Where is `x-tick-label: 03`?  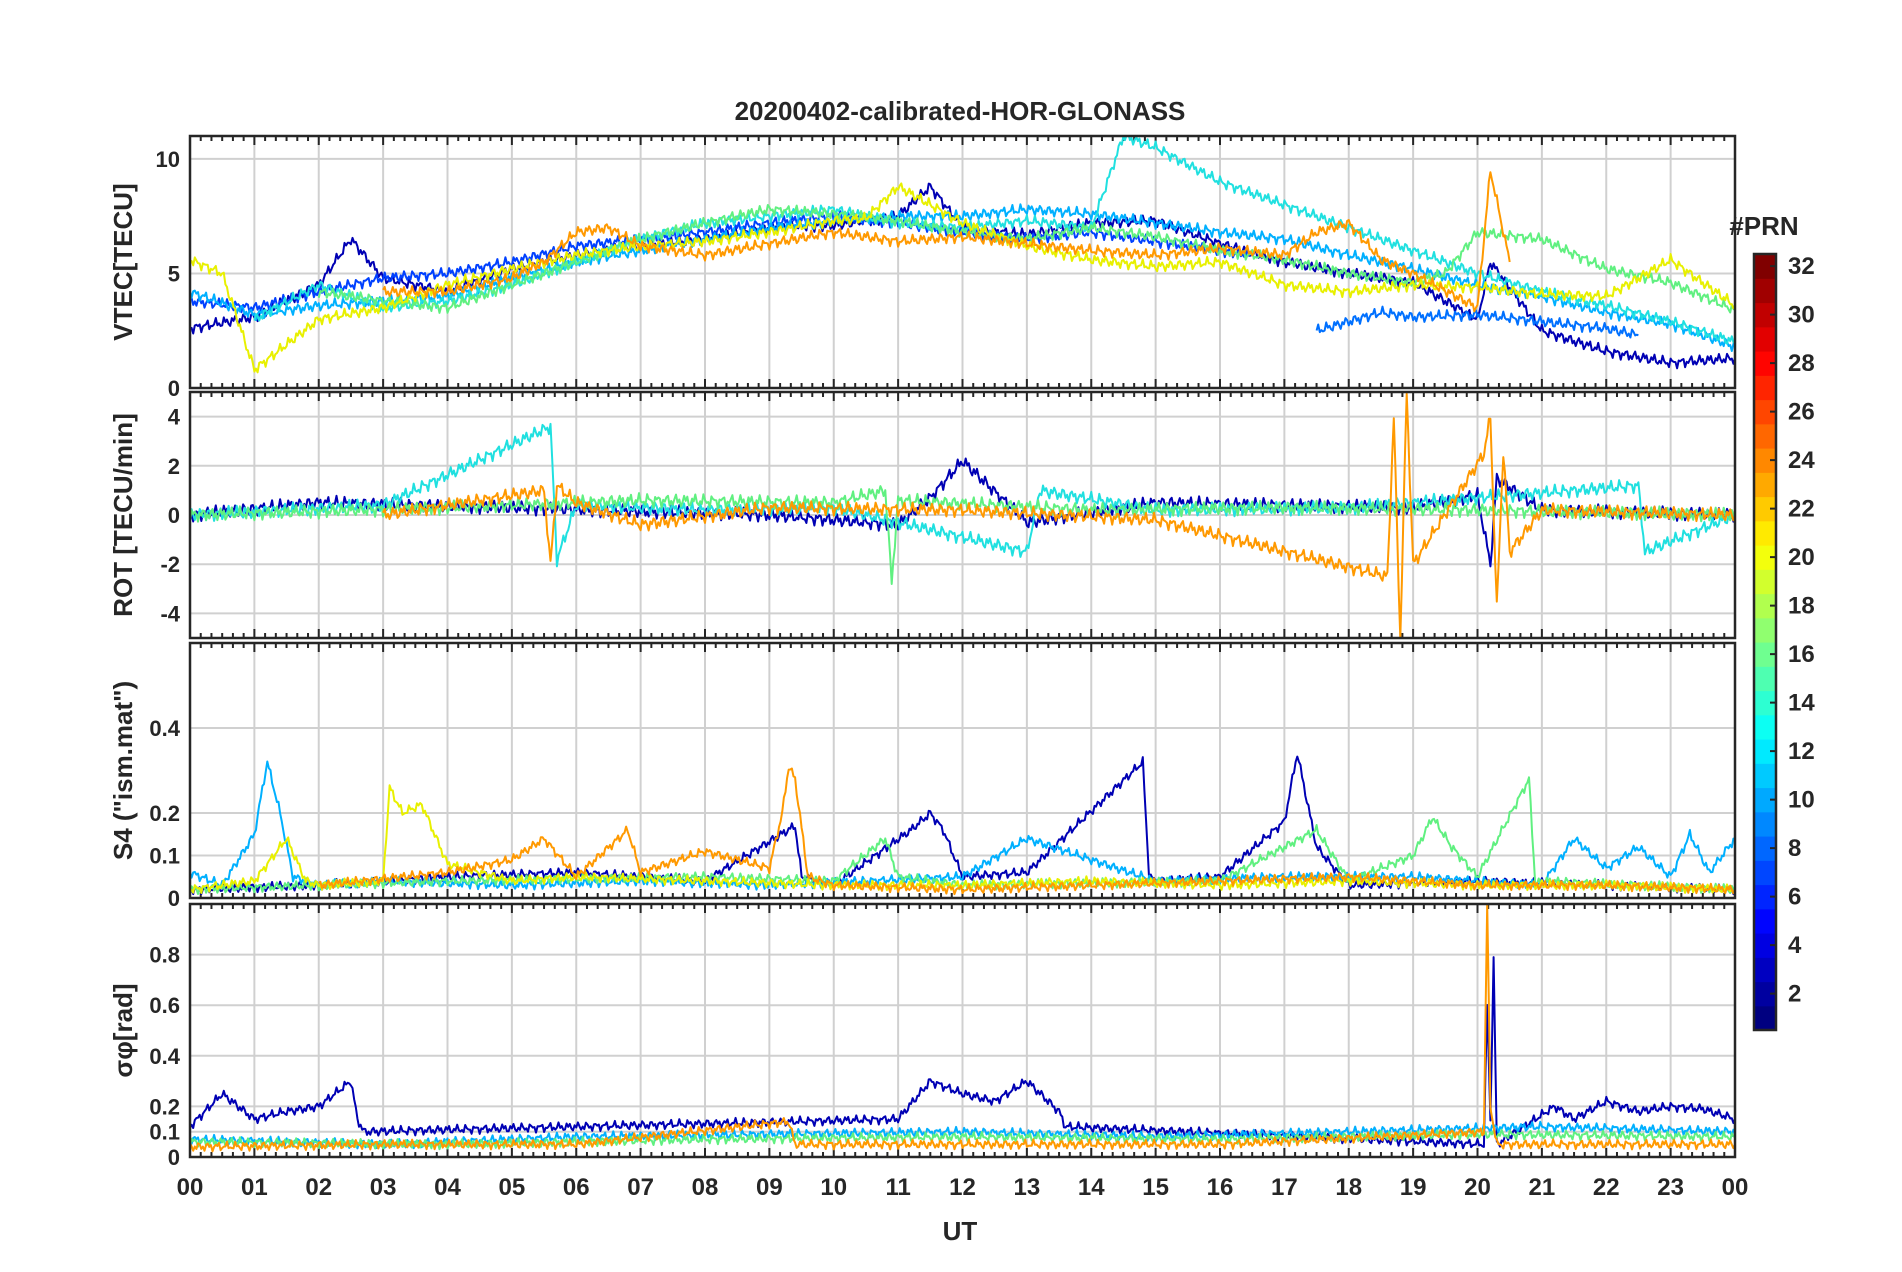 x-tick-label: 03 is located at coordinates (383, 1187).